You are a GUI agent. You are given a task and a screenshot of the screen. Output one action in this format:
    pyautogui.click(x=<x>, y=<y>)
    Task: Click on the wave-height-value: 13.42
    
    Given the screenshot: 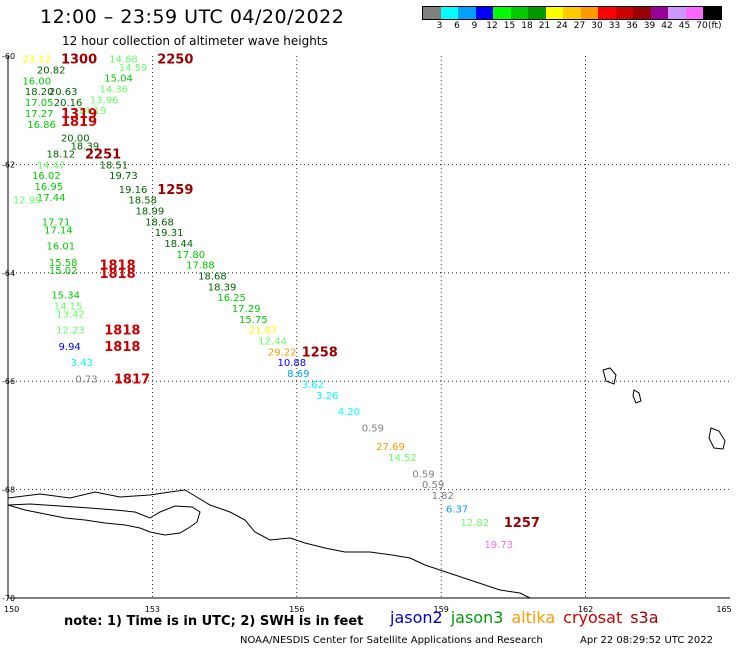 What is the action you would take?
    pyautogui.click(x=70, y=314)
    